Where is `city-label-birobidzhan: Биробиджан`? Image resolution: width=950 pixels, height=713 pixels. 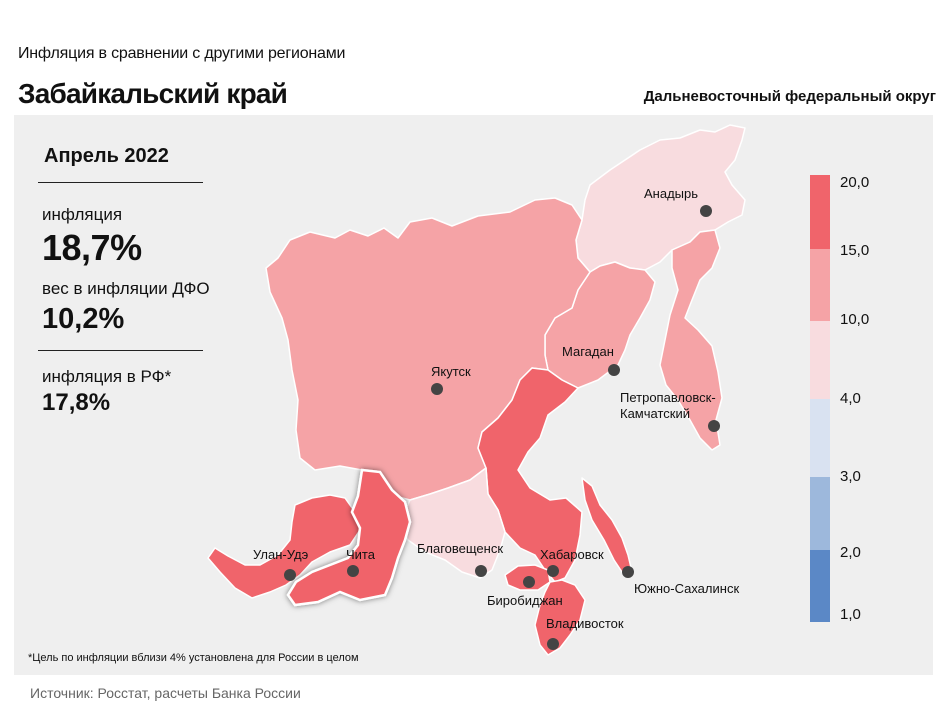 city-label-birobidzhan: Биробиджан is located at coordinates (525, 600).